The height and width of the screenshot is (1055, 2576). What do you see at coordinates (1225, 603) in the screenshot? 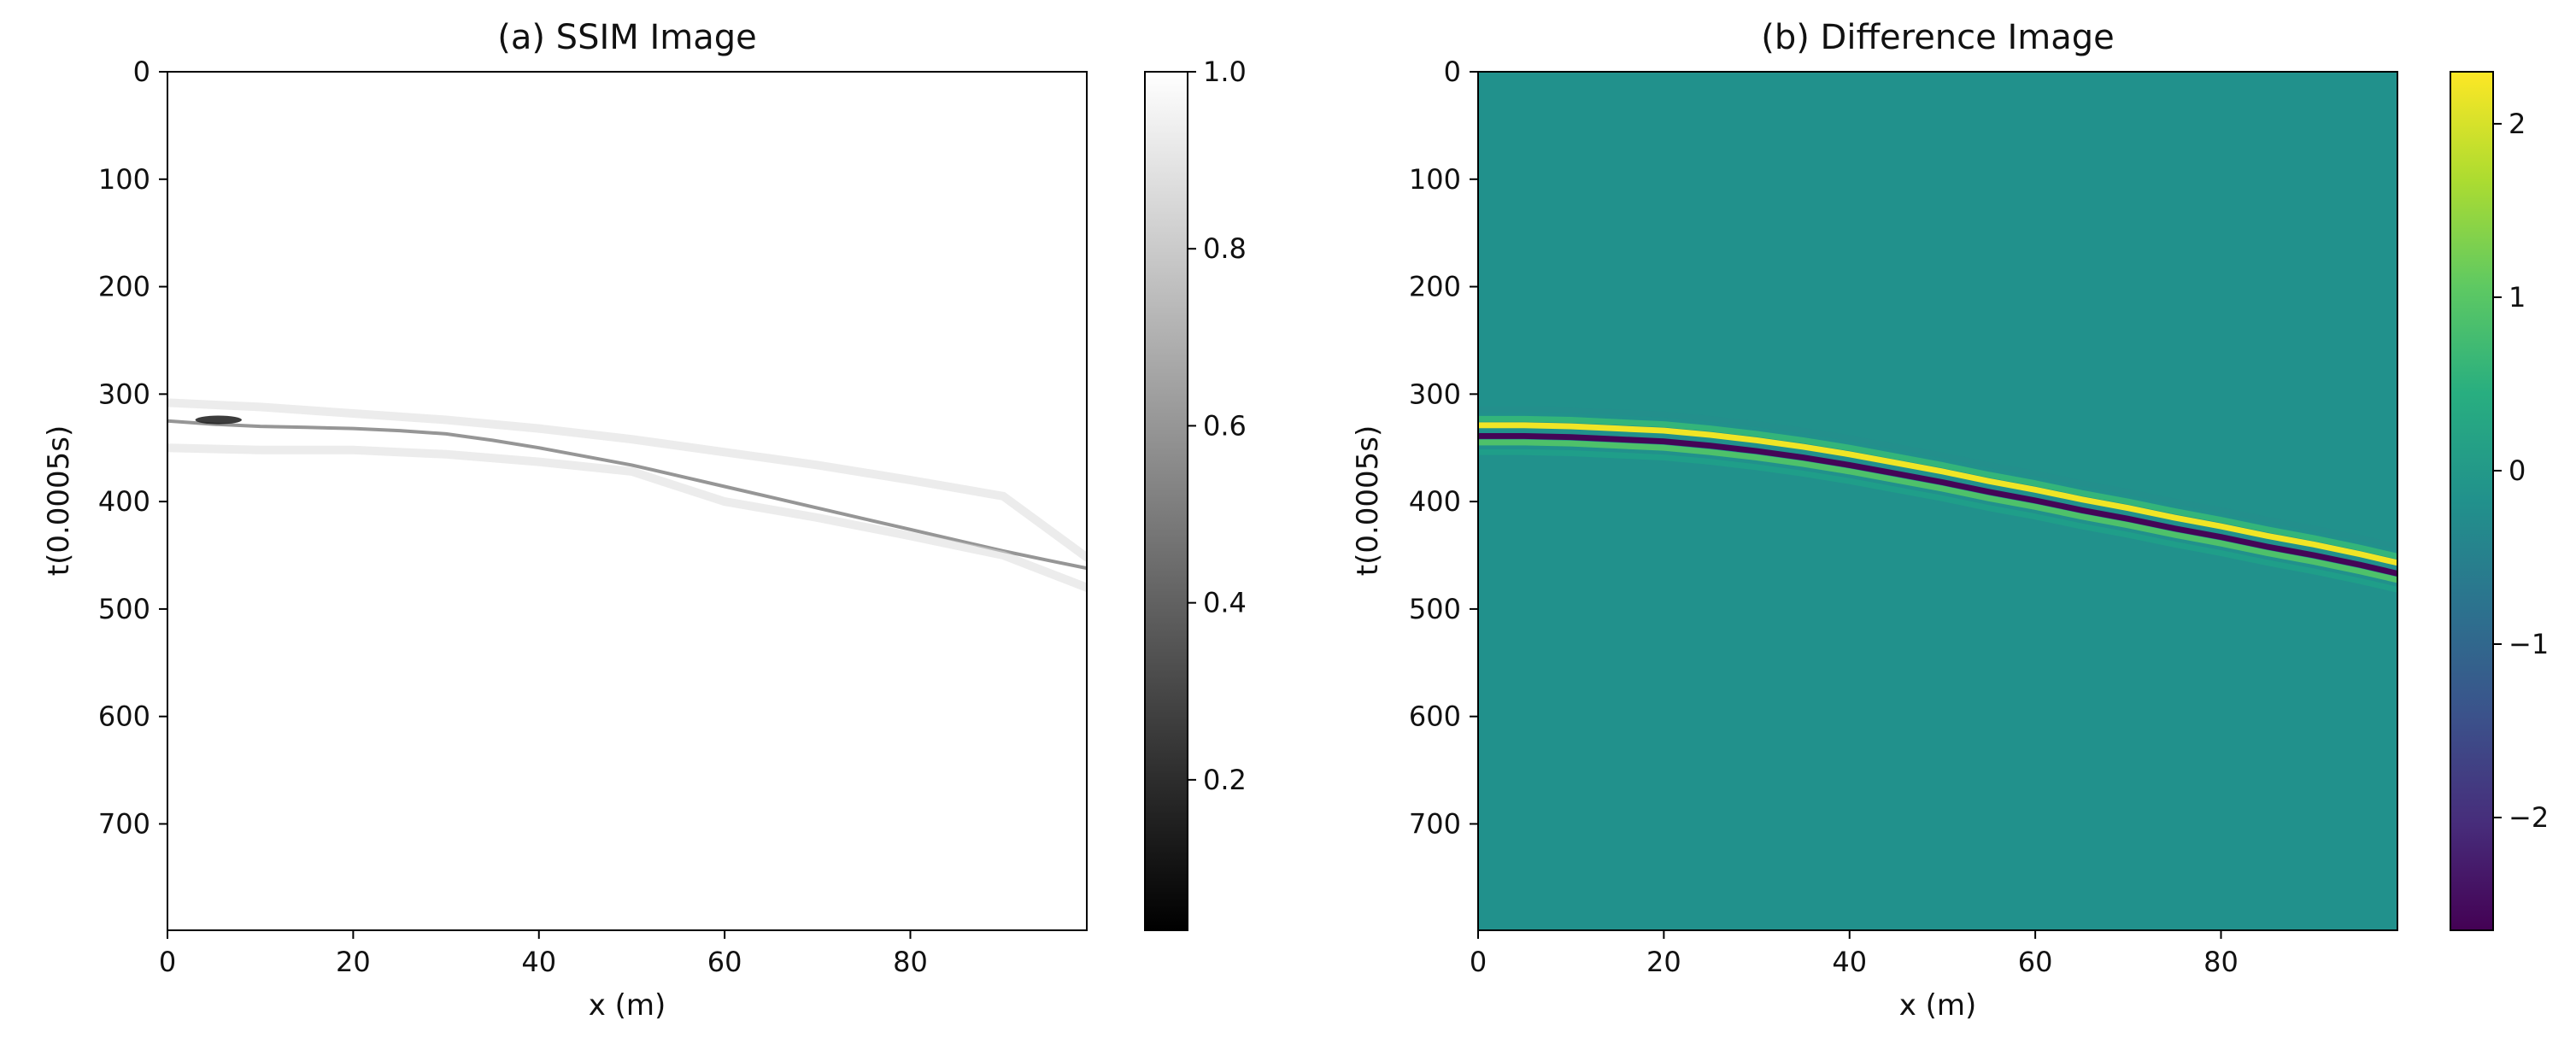
I see `ssim-colorbar-tick-label: 0.4` at bounding box center [1225, 603].